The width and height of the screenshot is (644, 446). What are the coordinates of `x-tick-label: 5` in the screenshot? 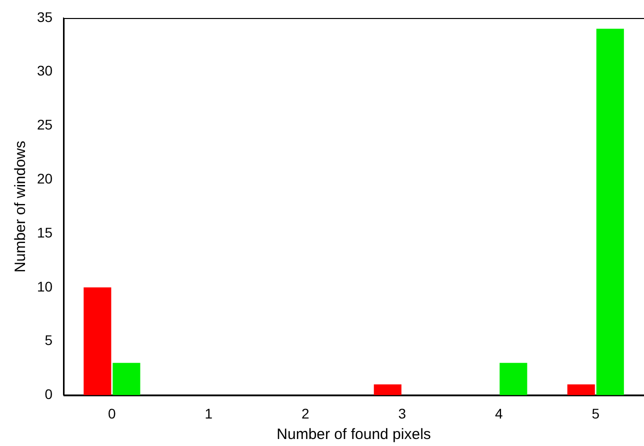 It's located at (596, 413).